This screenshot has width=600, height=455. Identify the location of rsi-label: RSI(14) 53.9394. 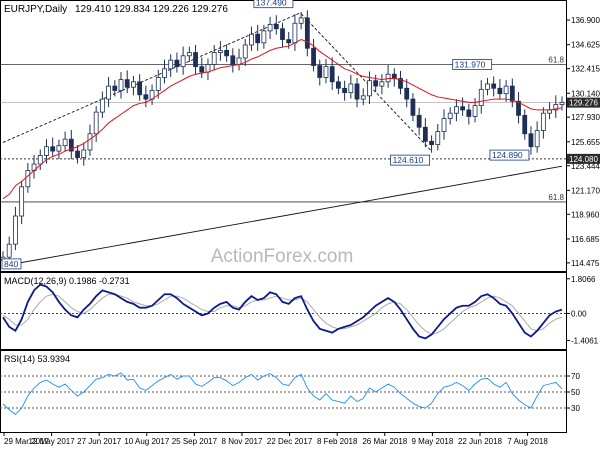
(37, 359).